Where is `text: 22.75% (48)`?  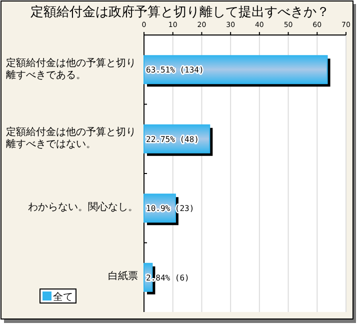
text: 22.75% (48) is located at coordinates (172, 139).